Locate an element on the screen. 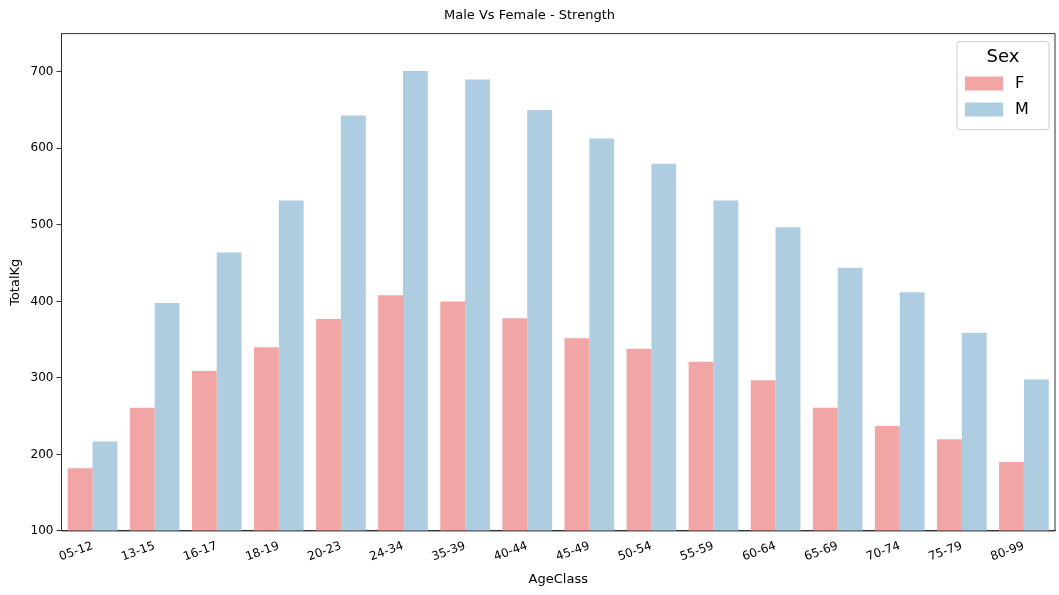 This screenshot has height=595, width=1059. x-tick-label: 75-79 is located at coordinates (945, 551).